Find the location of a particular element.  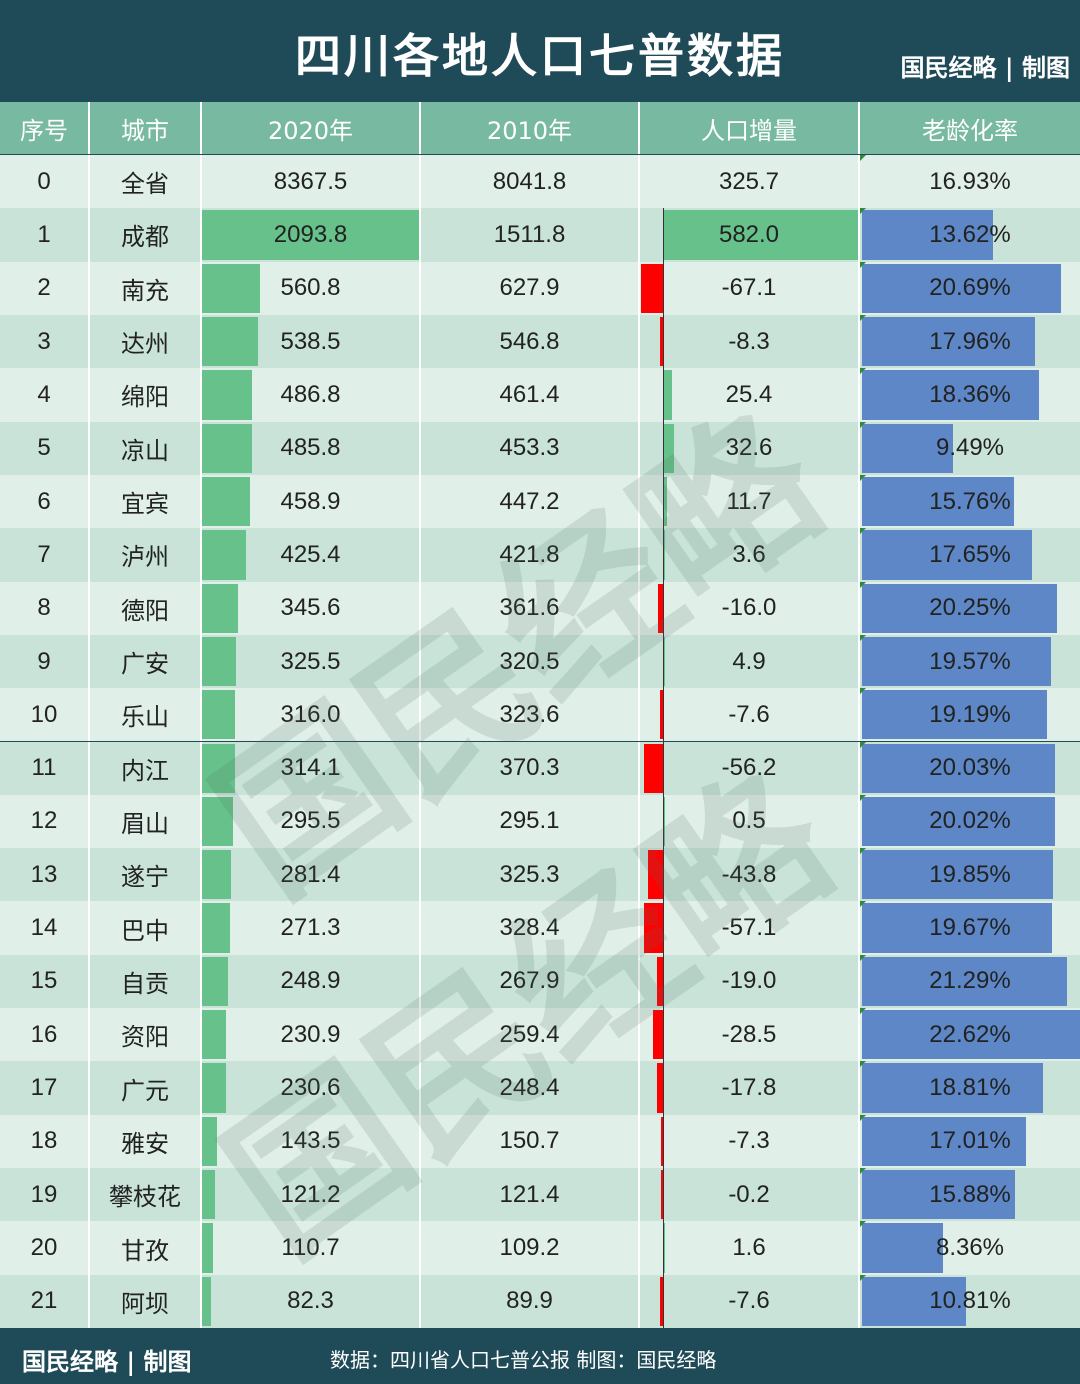

aging-cell: 16.93% is located at coordinates (970, 181).